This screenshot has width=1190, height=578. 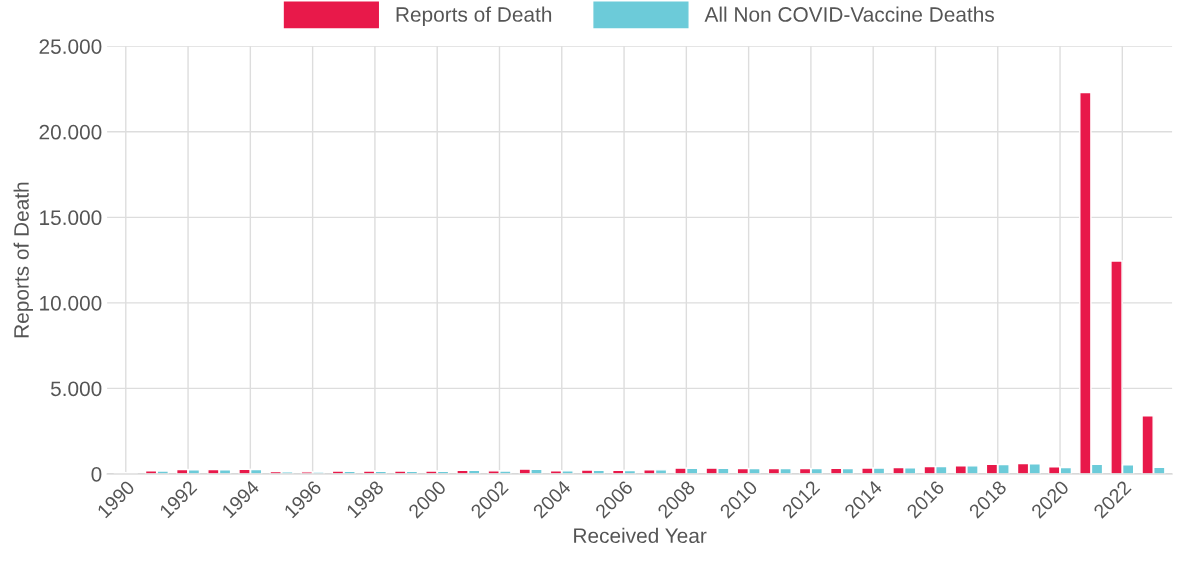 I want to click on legend-label: All Non COVID-Vaccine Deaths, so click(x=849, y=14).